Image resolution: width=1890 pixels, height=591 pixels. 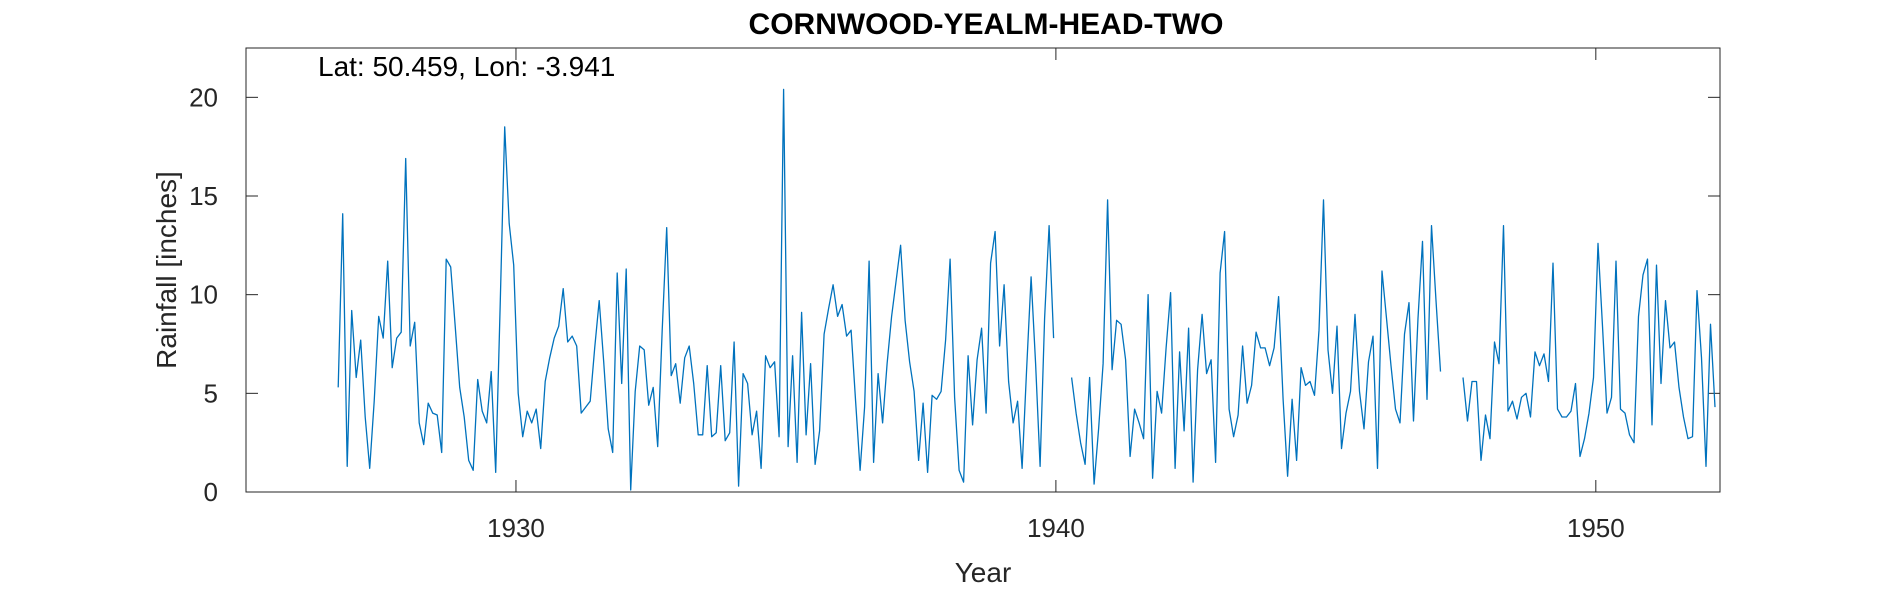 What do you see at coordinates (986, 24) in the screenshot?
I see `chart-title: CORNWOOD-YEALM-HEAD-TWO` at bounding box center [986, 24].